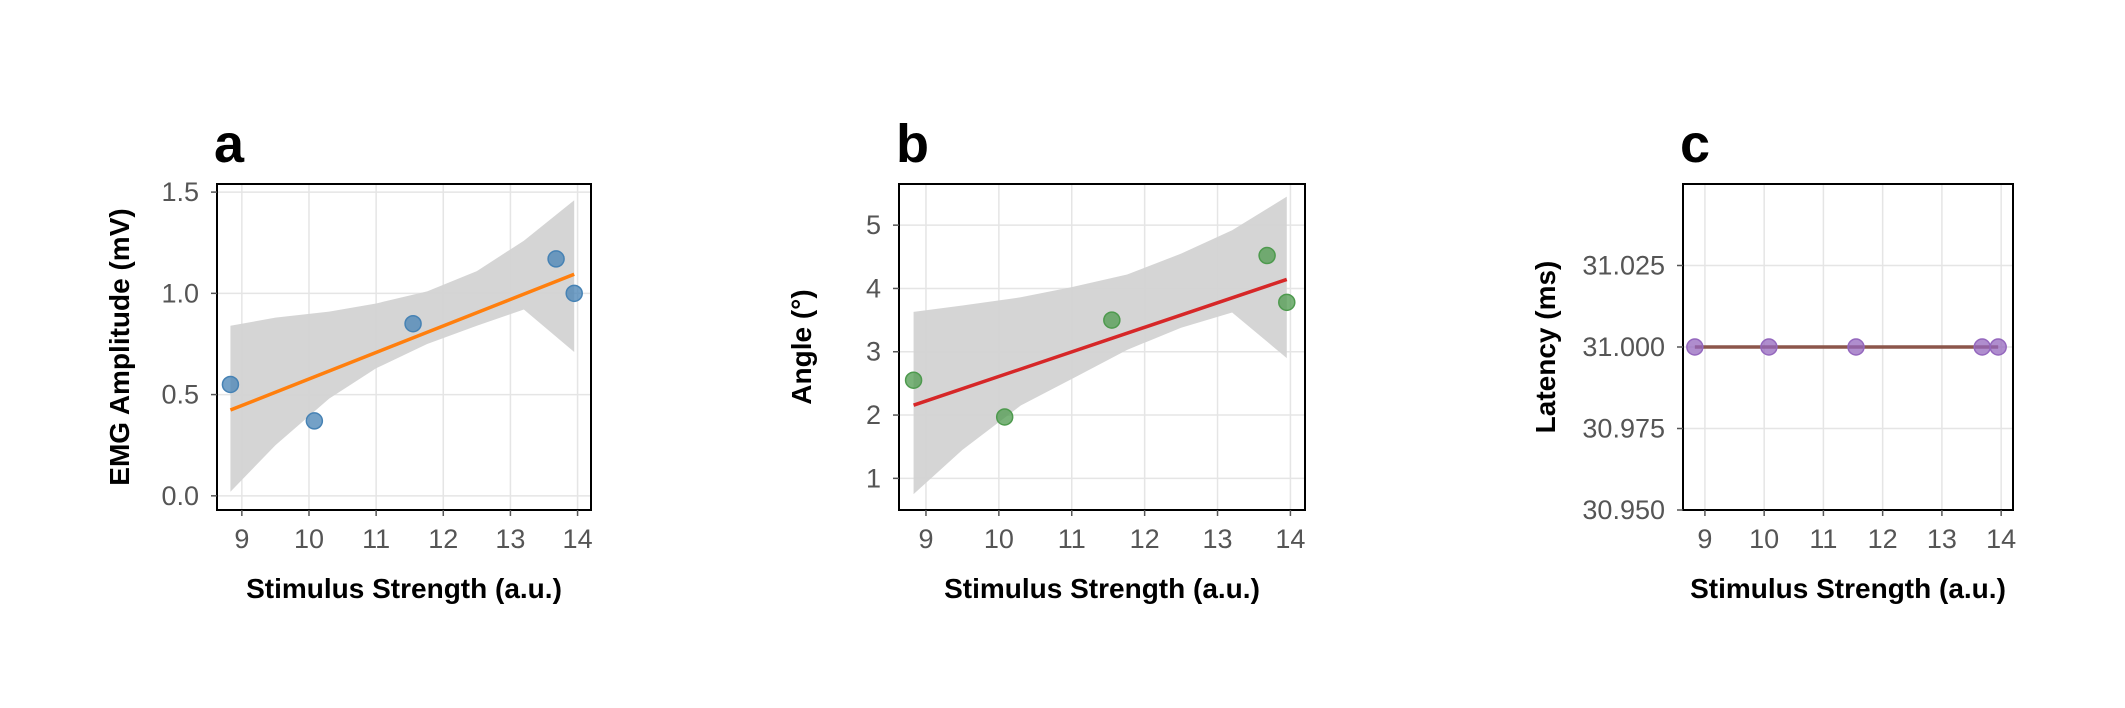  What do you see at coordinates (873, 225) in the screenshot?
I see `panel-b-y-tick-label: 5` at bounding box center [873, 225].